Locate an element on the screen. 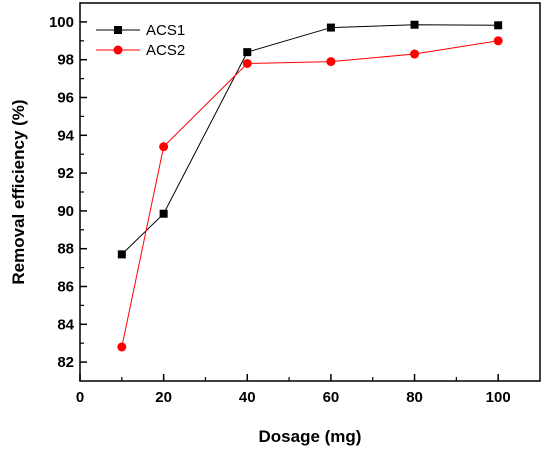 The height and width of the screenshot is (453, 550). y-axis: 82 84 86 88 90 92 94 96 98 100 is located at coordinates (68, 192).